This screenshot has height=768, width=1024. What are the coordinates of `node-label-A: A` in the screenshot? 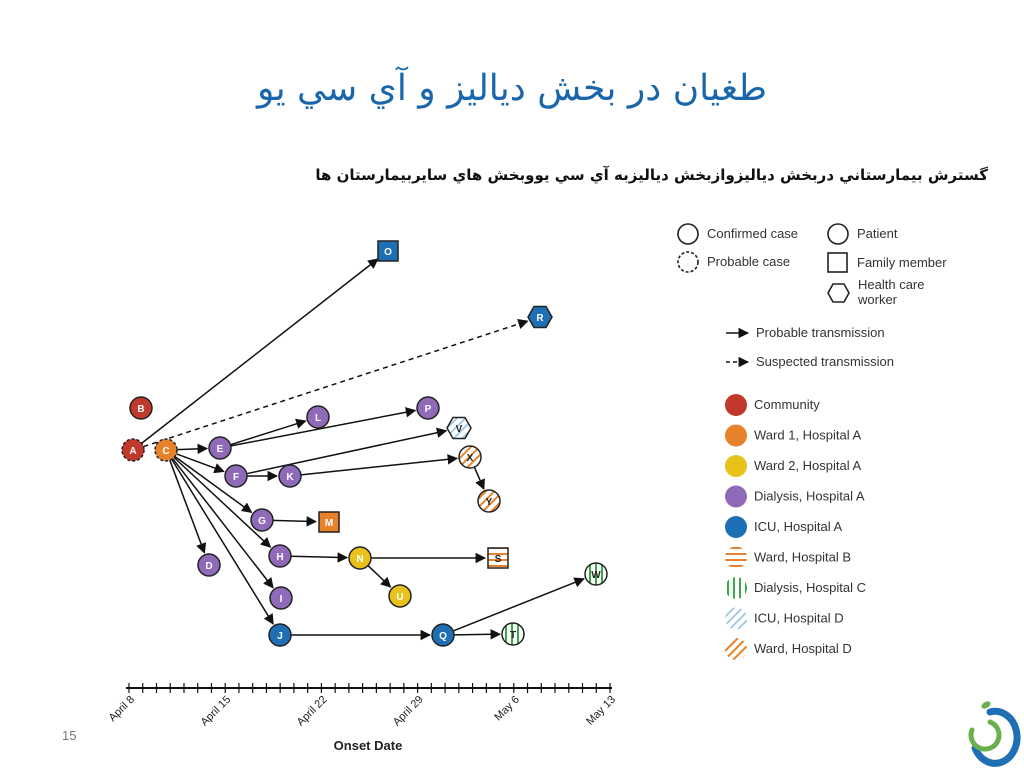 It's located at (132, 451).